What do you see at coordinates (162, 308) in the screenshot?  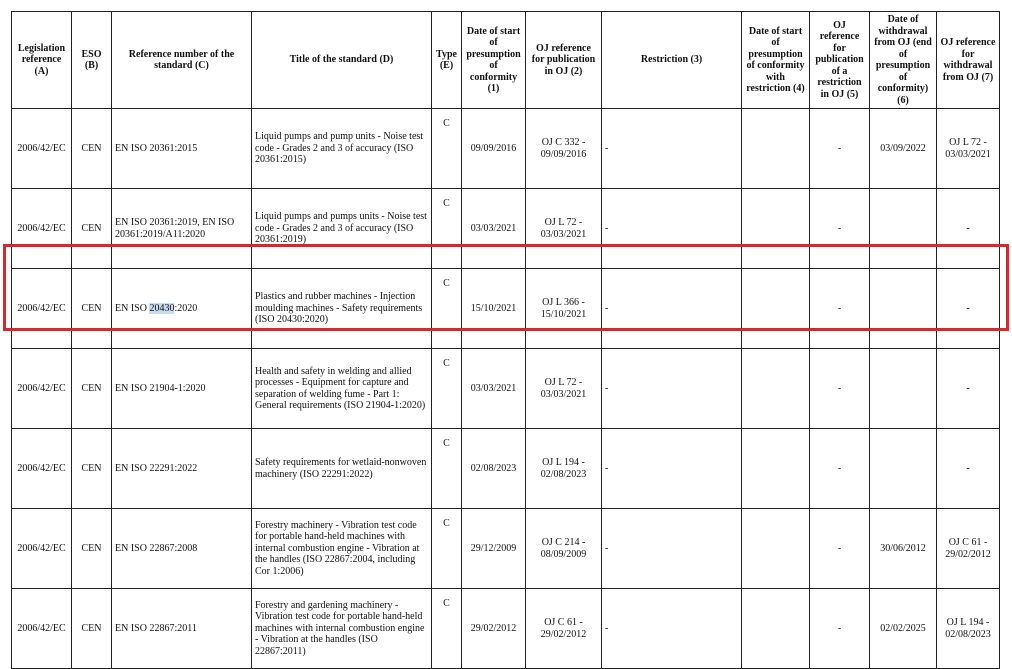 I see `highlighted-text: 20430` at bounding box center [162, 308].